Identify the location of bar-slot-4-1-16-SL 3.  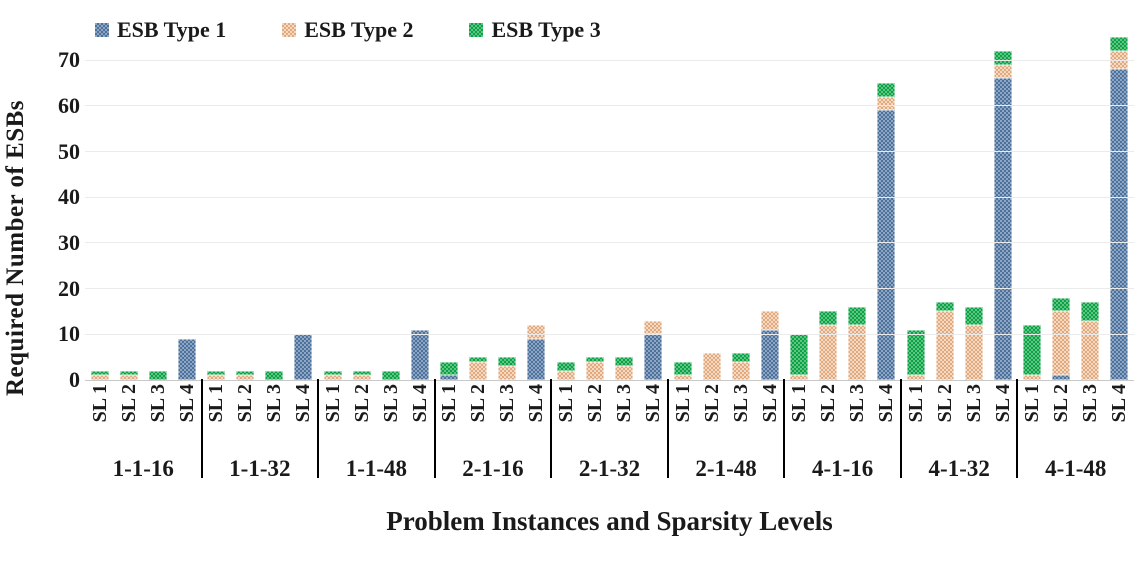
(857, 343).